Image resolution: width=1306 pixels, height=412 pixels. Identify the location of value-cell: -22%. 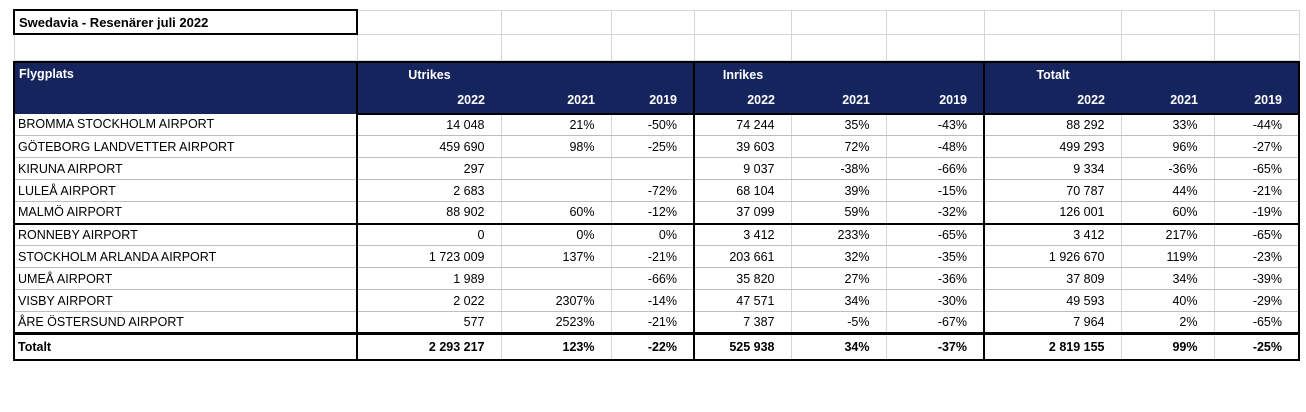
(652, 346).